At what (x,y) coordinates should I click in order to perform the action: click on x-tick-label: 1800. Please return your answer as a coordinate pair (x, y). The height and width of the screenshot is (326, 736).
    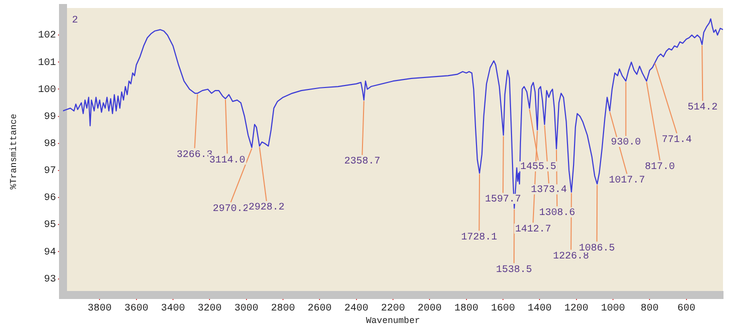
    Looking at the image, I should click on (466, 309).